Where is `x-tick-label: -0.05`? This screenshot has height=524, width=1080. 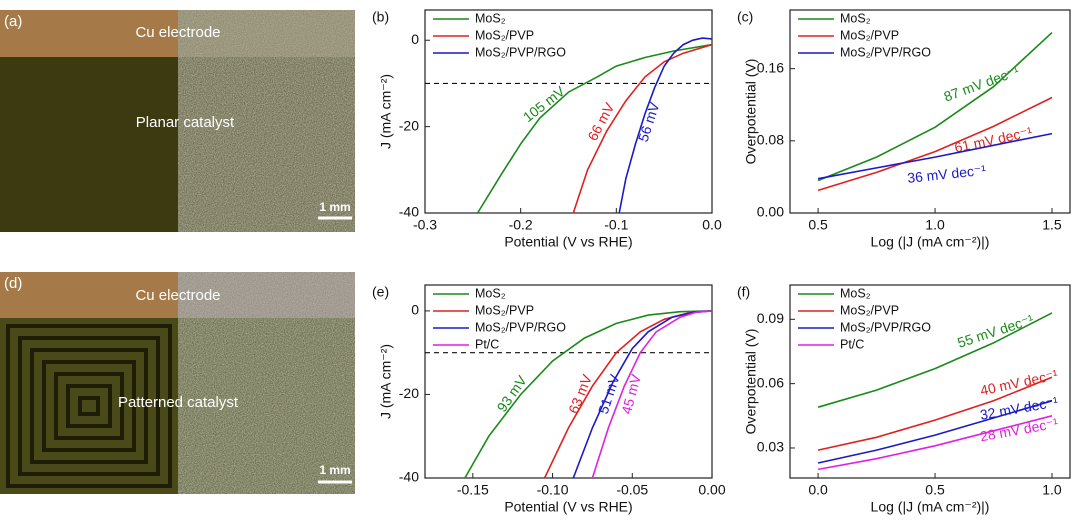
x-tick-label: -0.05 is located at coordinates (632, 490).